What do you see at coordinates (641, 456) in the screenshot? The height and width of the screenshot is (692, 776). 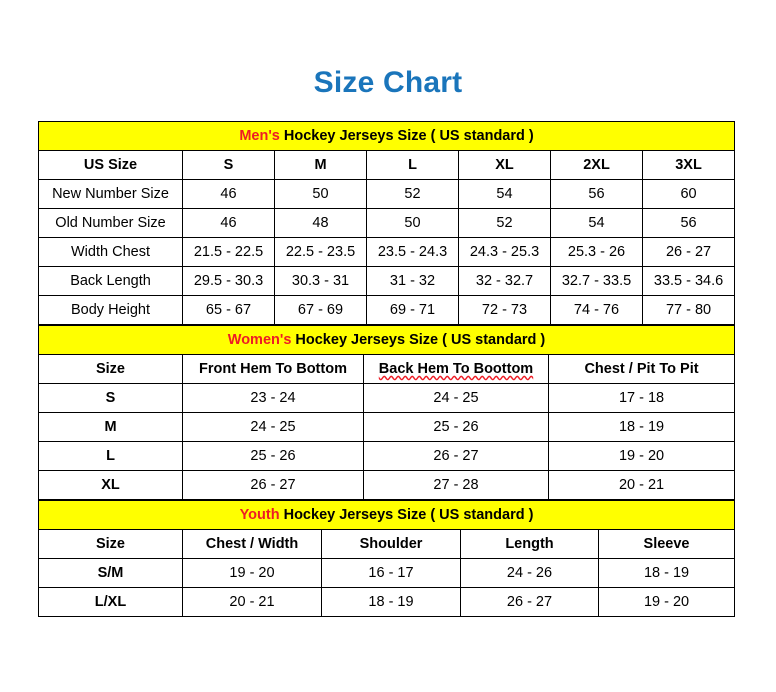 I see `womens-cell-2-2: 19 - 20` at bounding box center [641, 456].